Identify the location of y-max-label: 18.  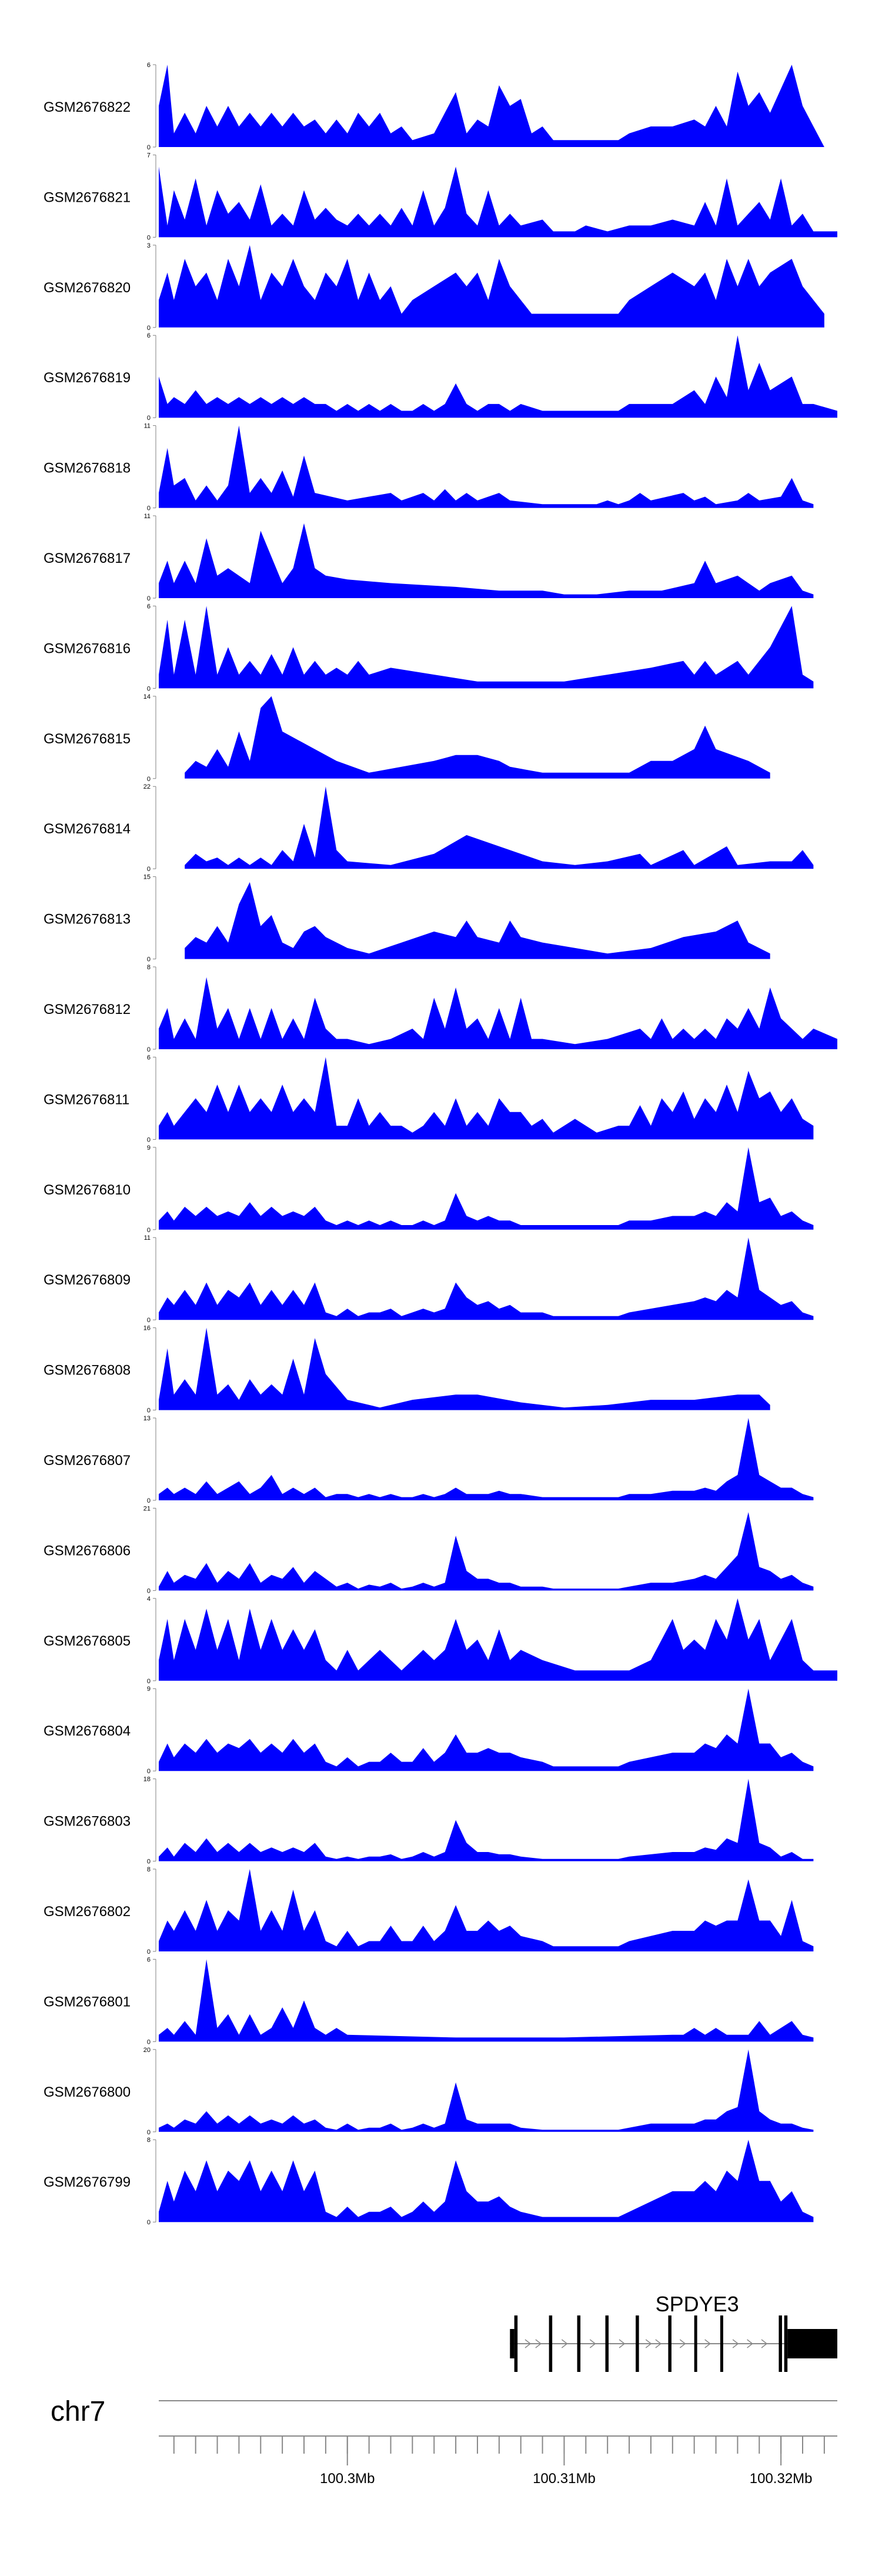
(147, 1779).